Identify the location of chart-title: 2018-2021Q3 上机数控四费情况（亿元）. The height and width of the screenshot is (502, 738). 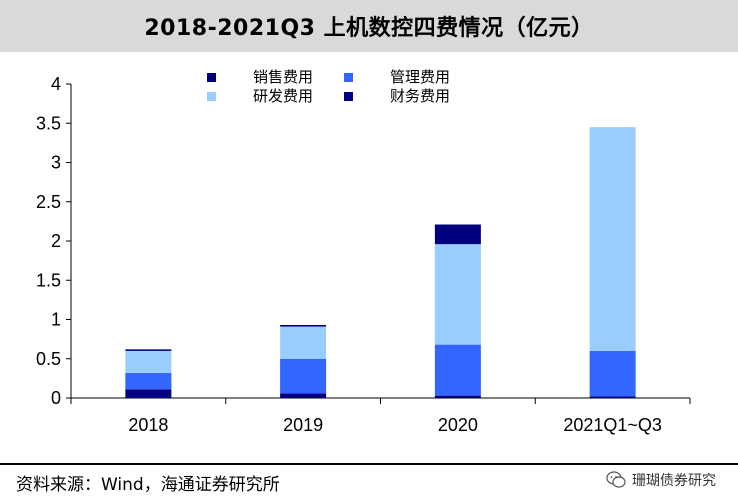
(369, 28).